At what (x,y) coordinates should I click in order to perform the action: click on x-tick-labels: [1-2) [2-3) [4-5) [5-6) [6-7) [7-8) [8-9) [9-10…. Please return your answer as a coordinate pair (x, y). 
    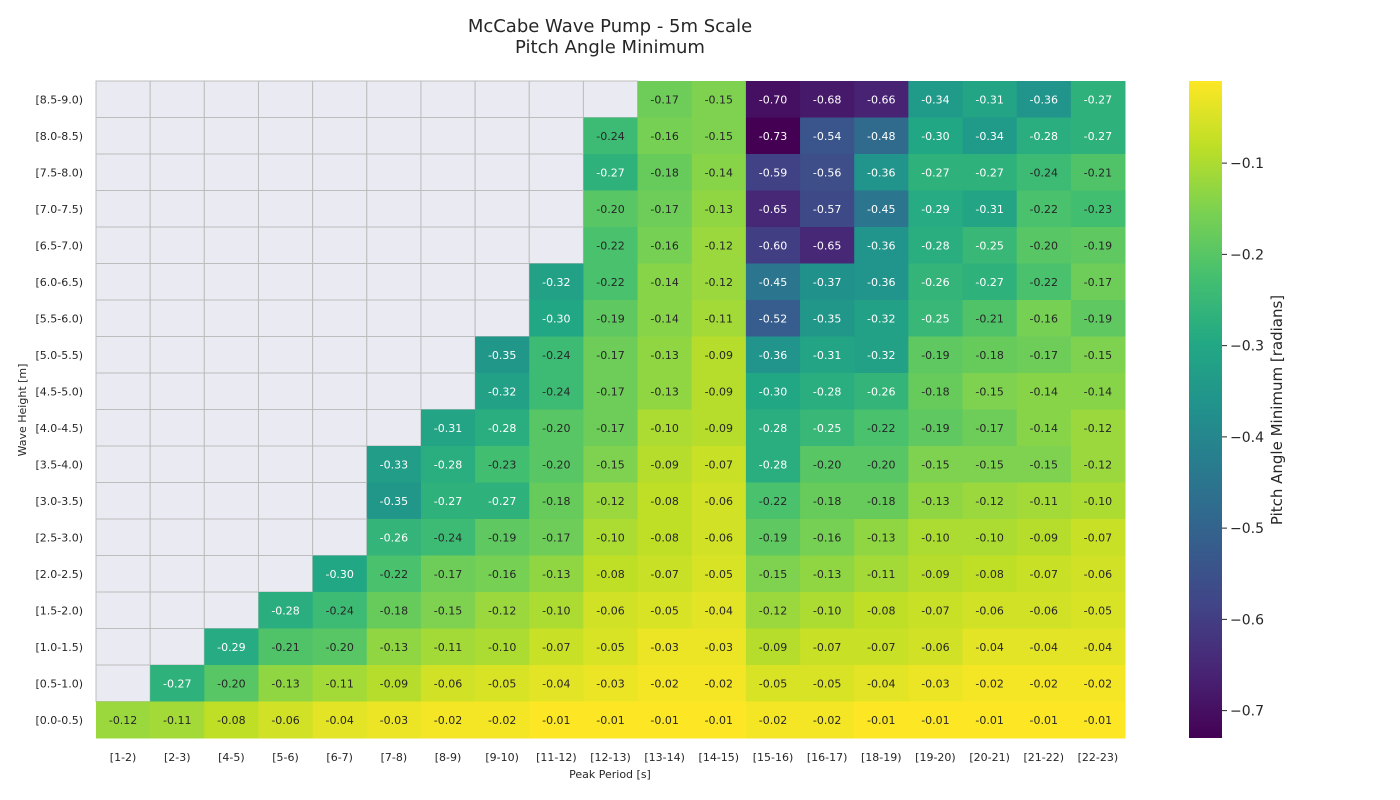
    Looking at the image, I should click on (614, 757).